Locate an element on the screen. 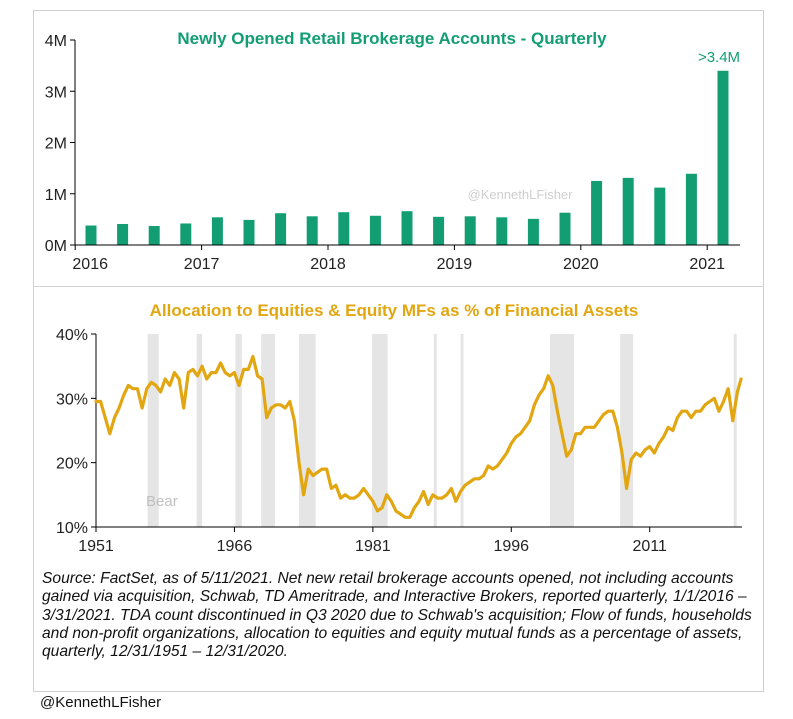 Image resolution: width=793 pixels, height=719 pixels. bar-annotation: >3.4M is located at coordinates (719, 57).